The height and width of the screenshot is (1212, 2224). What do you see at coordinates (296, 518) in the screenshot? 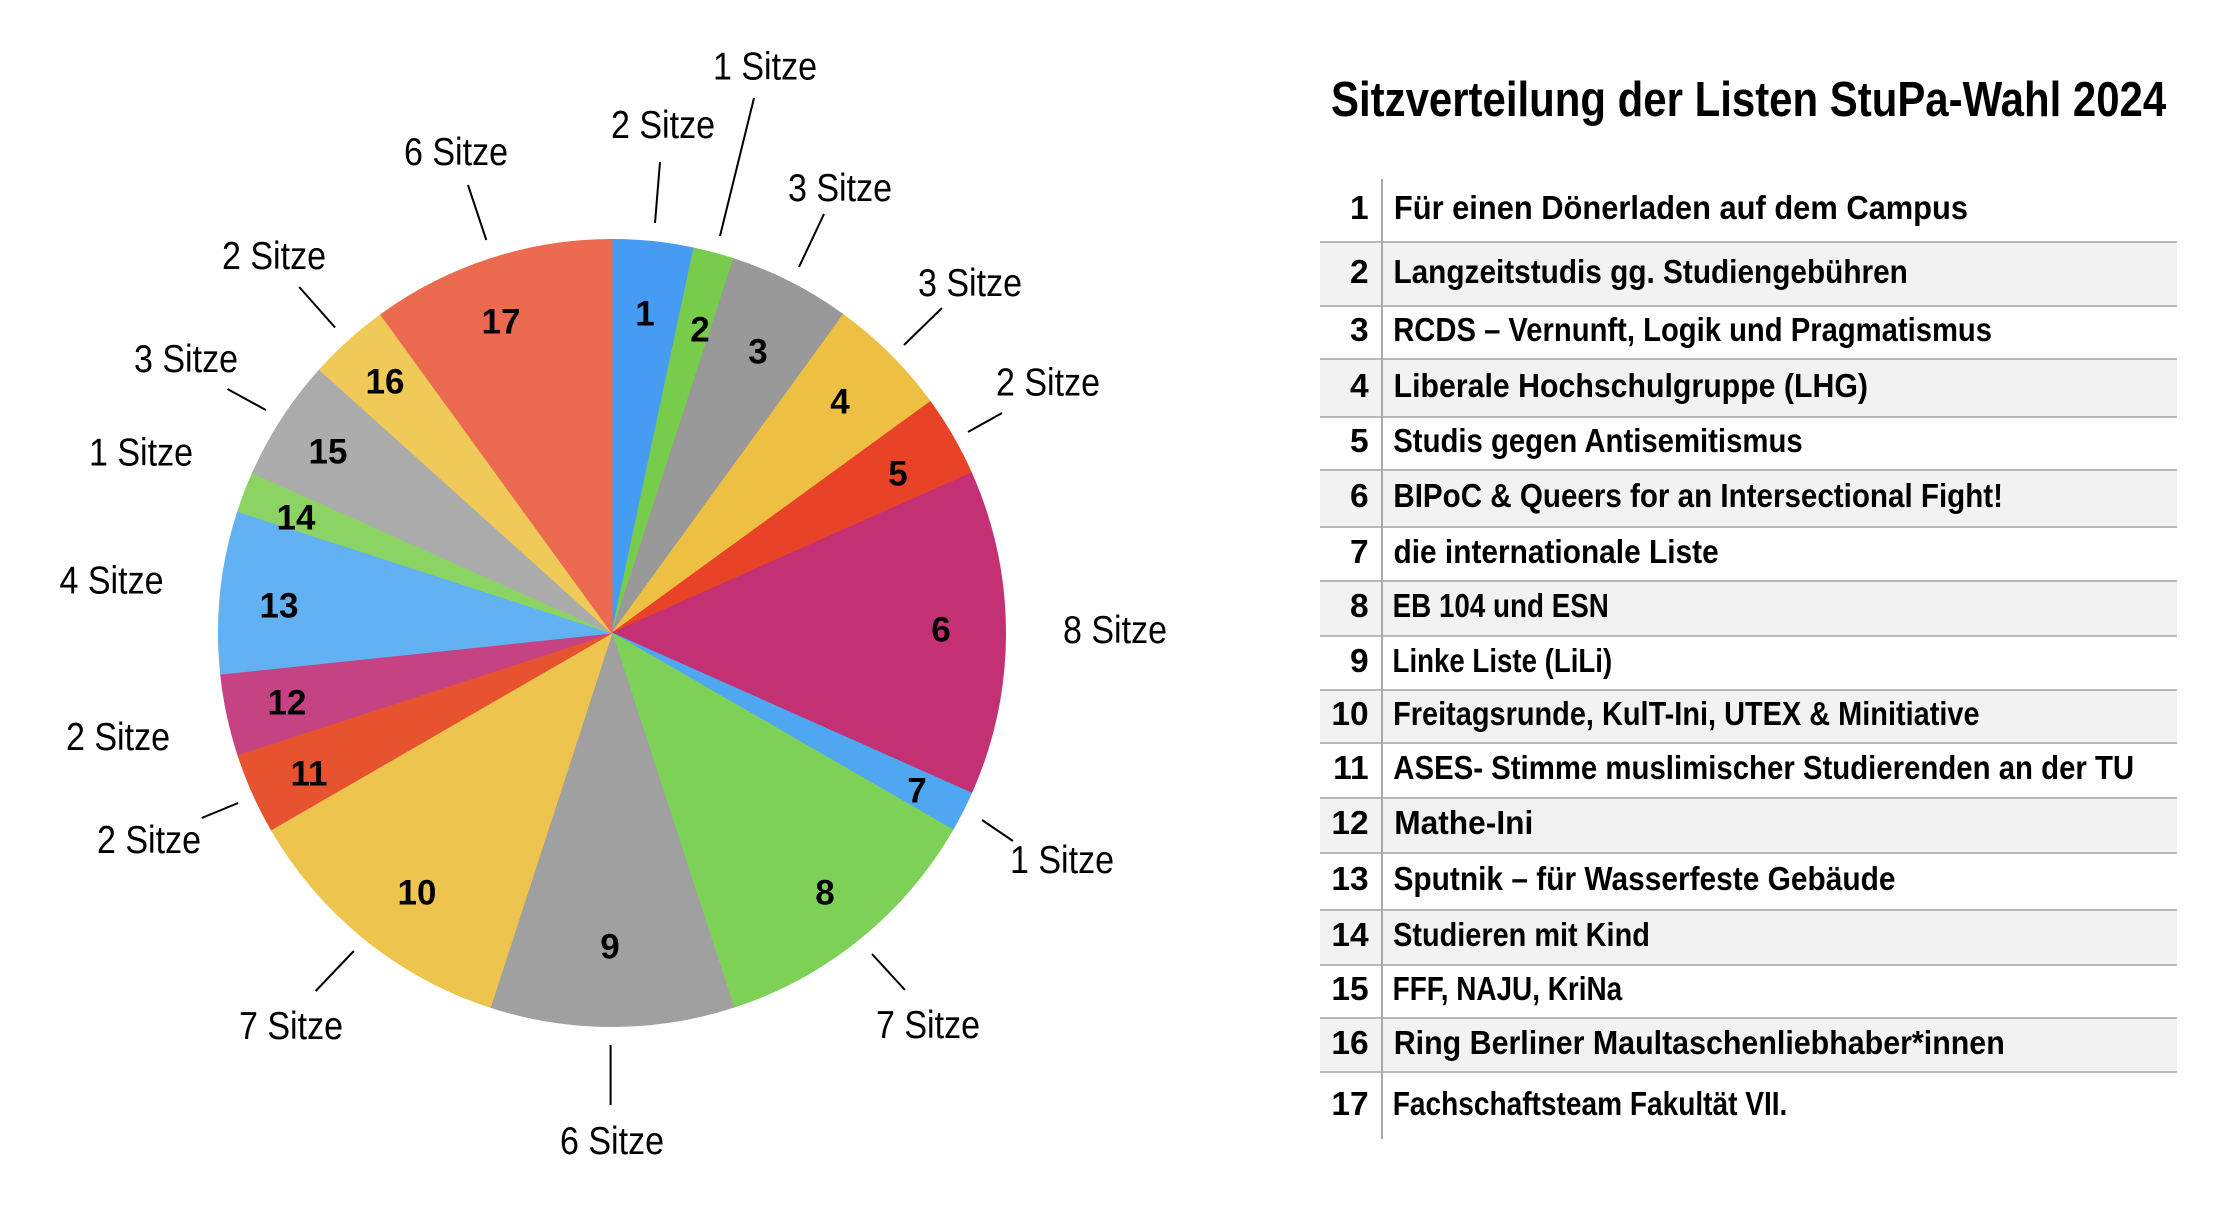
I see `svg-text: 14` at bounding box center [296, 518].